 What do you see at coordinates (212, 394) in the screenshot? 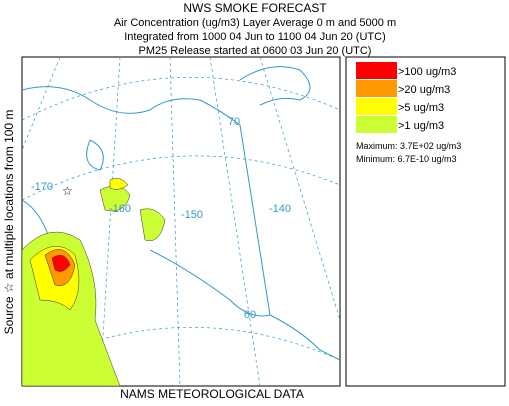
I see `footer: NAMS METEOROLOGICAL DATA` at bounding box center [212, 394].